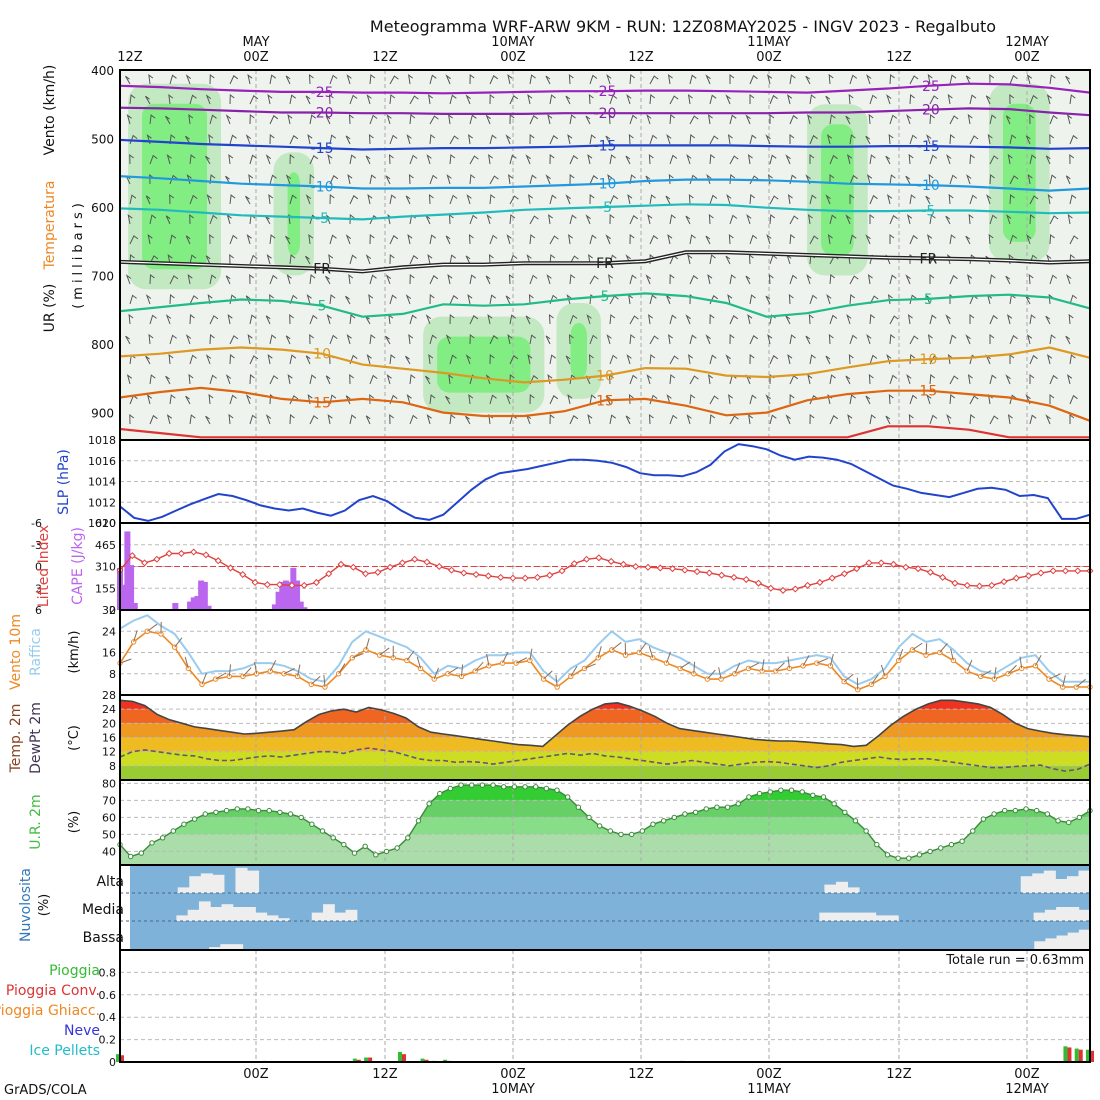 The height and width of the screenshot is (1100, 1100). What do you see at coordinates (352, 658) in the screenshot?
I see `wind10-point` at bounding box center [352, 658].